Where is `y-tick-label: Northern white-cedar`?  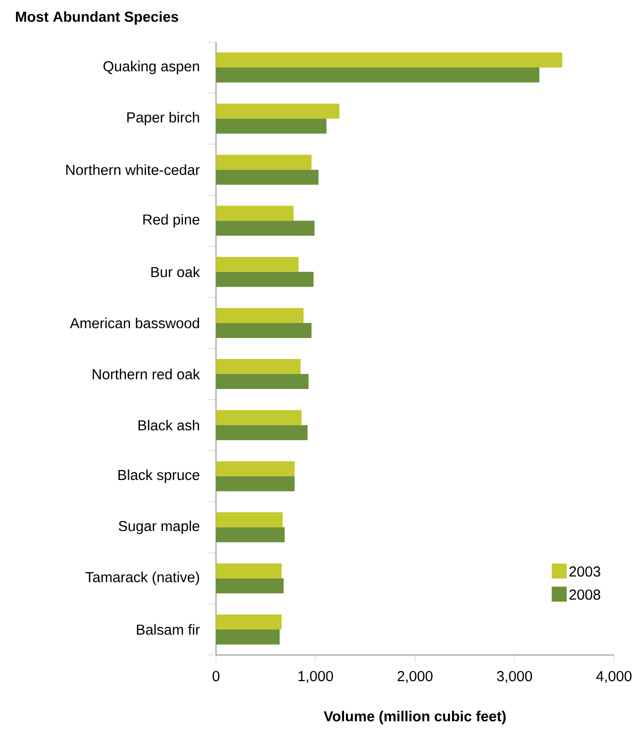 y-tick-label: Northern white-cedar is located at coordinates (133, 170).